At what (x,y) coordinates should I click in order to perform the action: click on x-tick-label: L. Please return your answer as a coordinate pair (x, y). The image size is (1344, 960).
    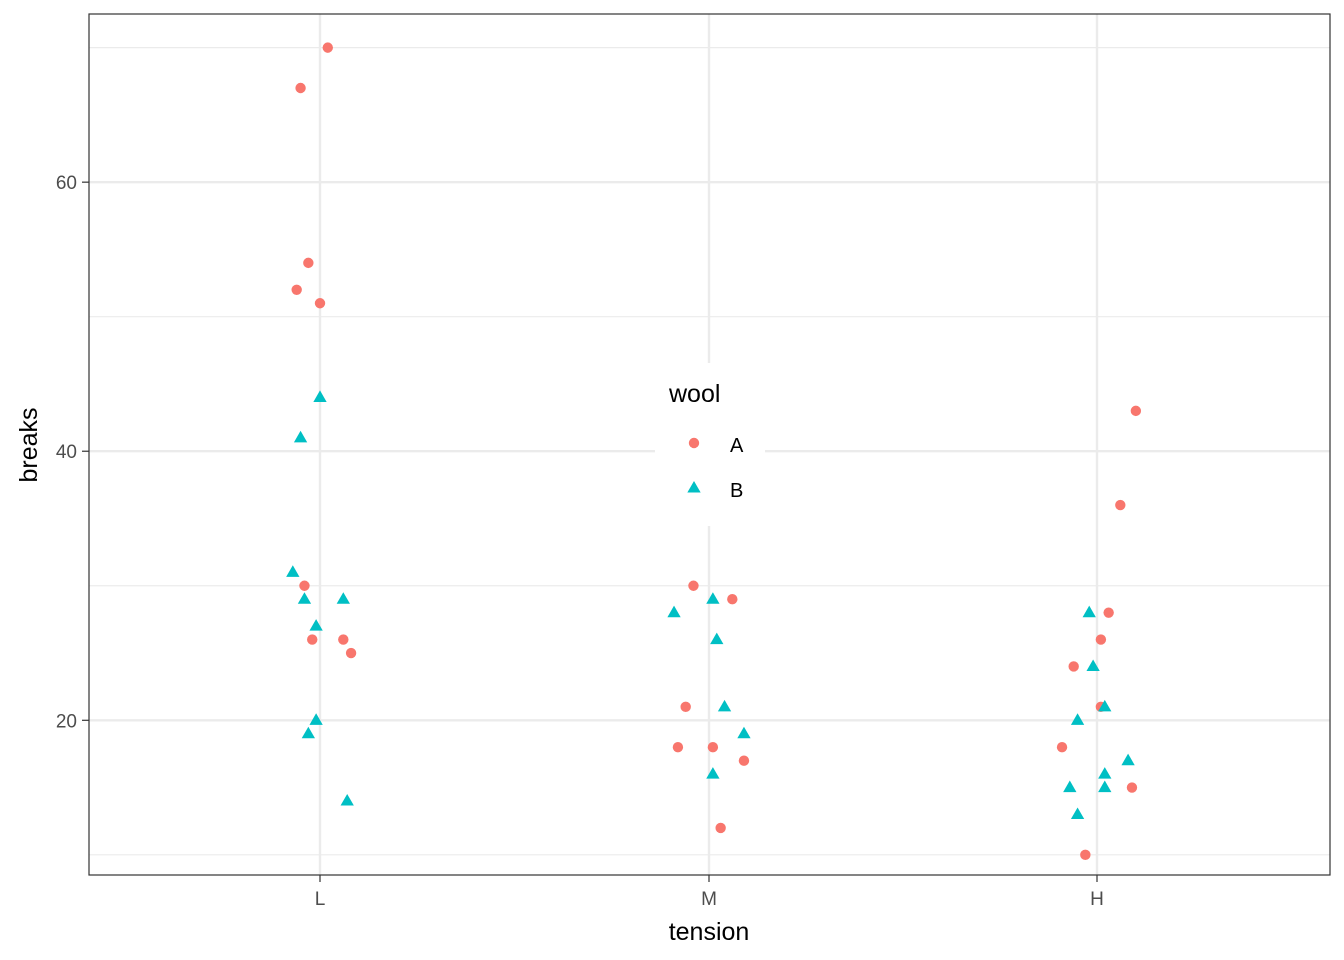
    Looking at the image, I should click on (320, 899).